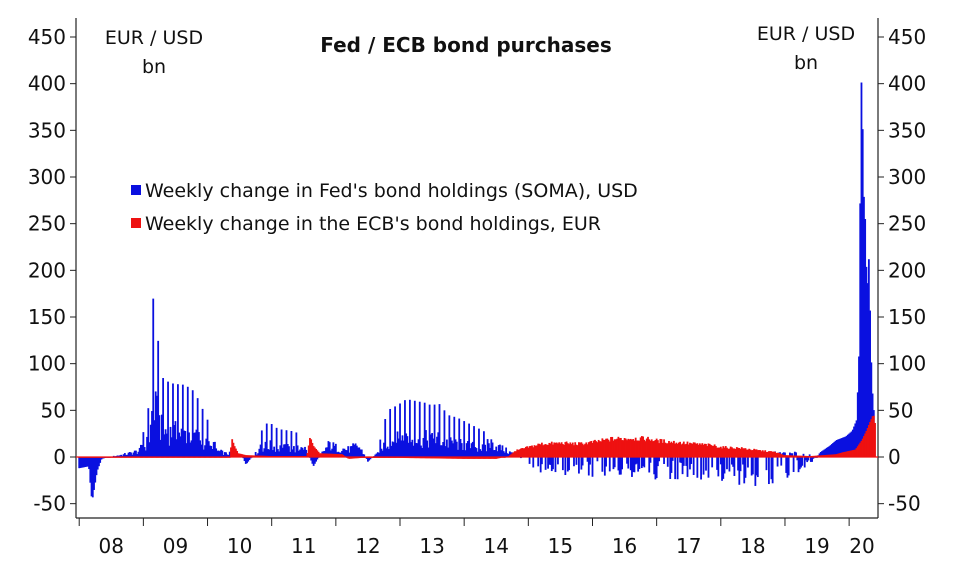 Image resolution: width=956 pixels, height=564 pixels. I want to click on unit-label-right-line1: EUR / USD, so click(806, 34).